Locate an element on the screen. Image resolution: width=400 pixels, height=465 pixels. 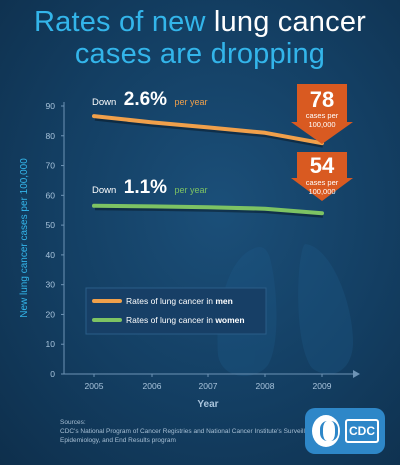
legend-label-women: Rates of lung cancer in women is located at coordinates (185, 320).